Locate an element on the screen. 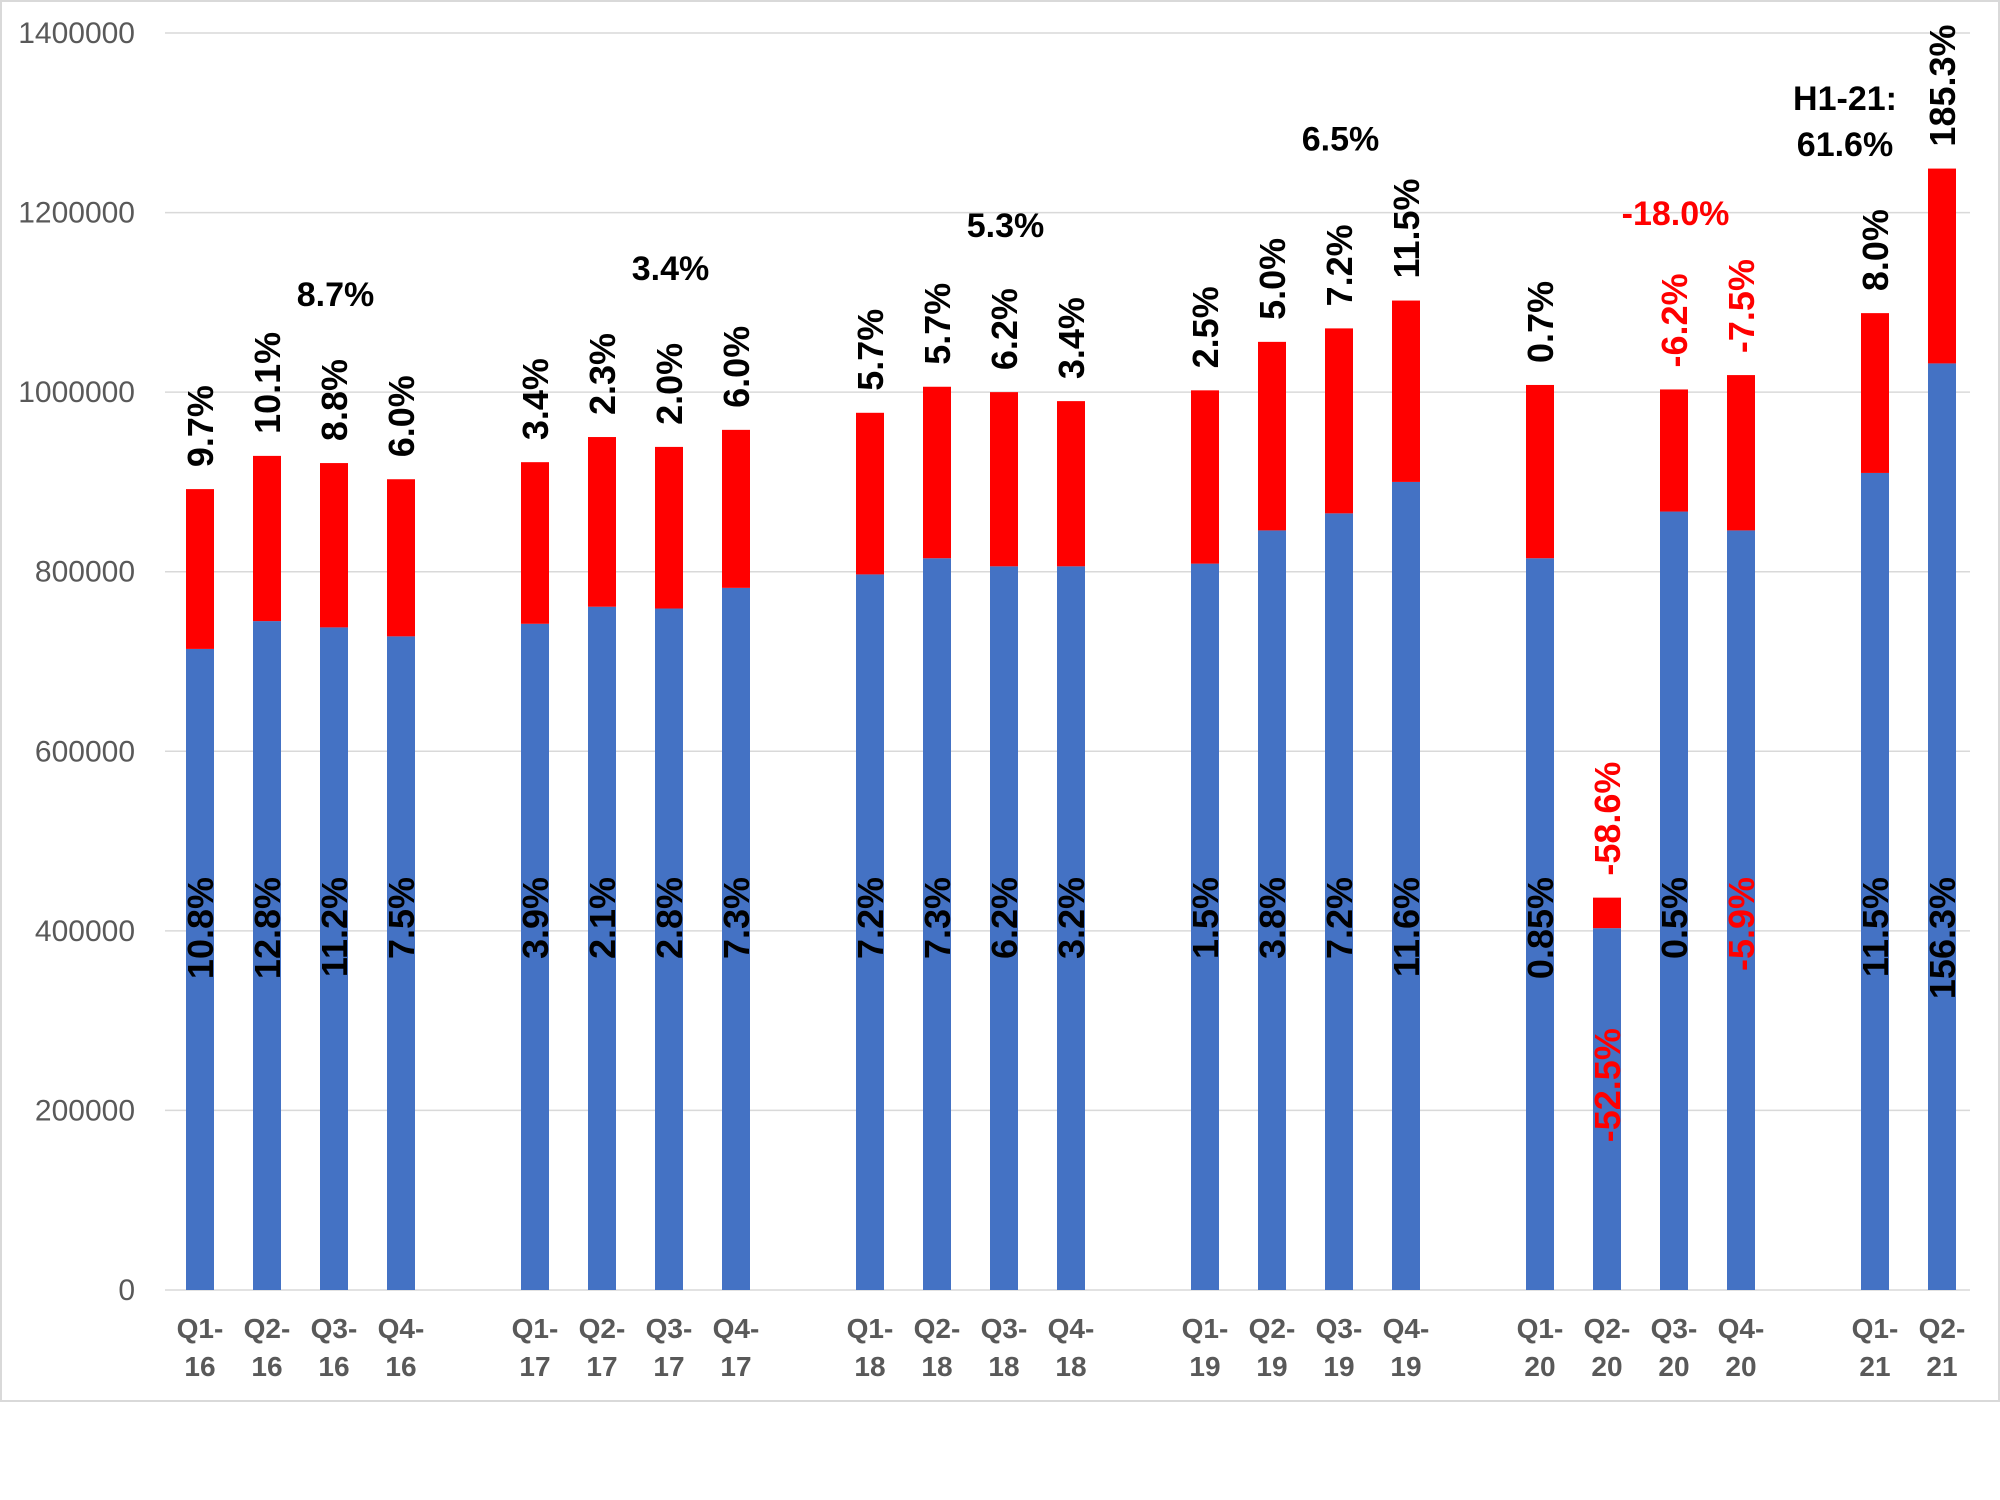 Image resolution: width=2000 pixels, height=1500 pixels. group-summary-label: -18.0% is located at coordinates (1676, 214).